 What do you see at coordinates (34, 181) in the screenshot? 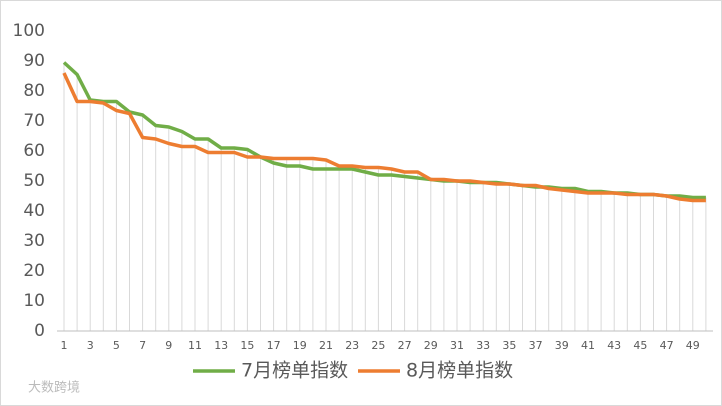
I see `y-tick-label: 50` at bounding box center [34, 181].